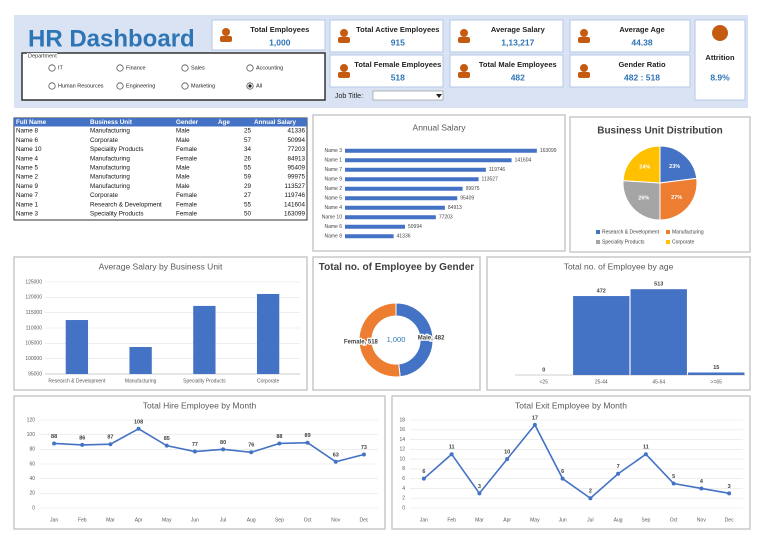 Image resolution: width=768 pixels, height=546 pixels. What do you see at coordinates (361, 343) in the screenshot?
I see `data-label: Female, 518` at bounding box center [361, 343].